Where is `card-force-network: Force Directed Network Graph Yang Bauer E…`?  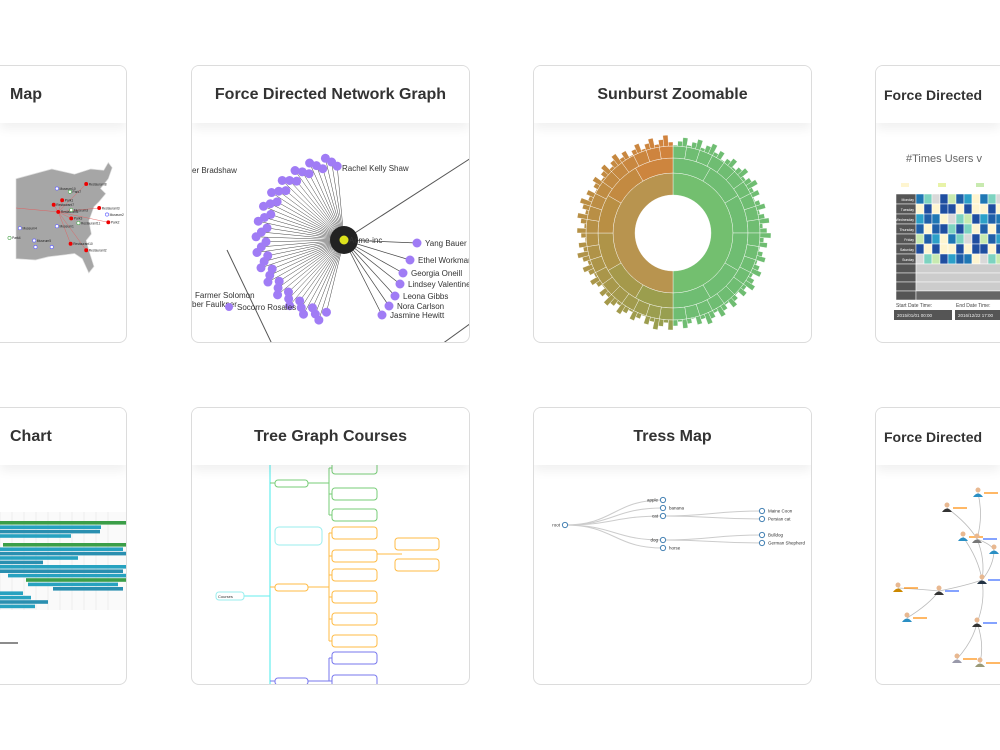 card-force-network: Force Directed Network Graph Yang Bauer E… is located at coordinates (330, 204).